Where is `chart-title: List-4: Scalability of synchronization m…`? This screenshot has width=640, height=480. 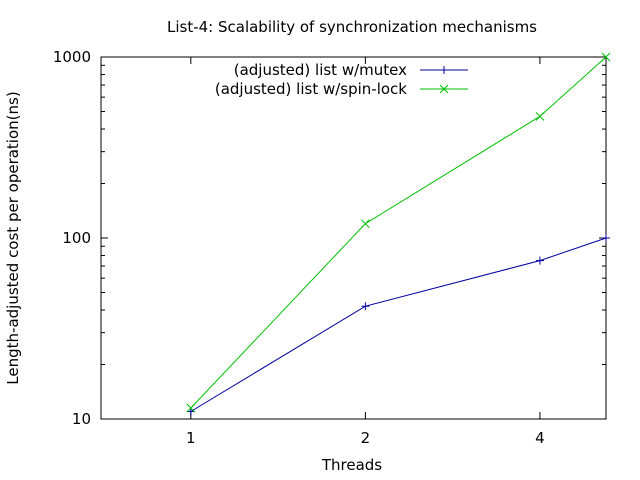
chart-title: List-4: Scalability of synchronization m… is located at coordinates (352, 27).